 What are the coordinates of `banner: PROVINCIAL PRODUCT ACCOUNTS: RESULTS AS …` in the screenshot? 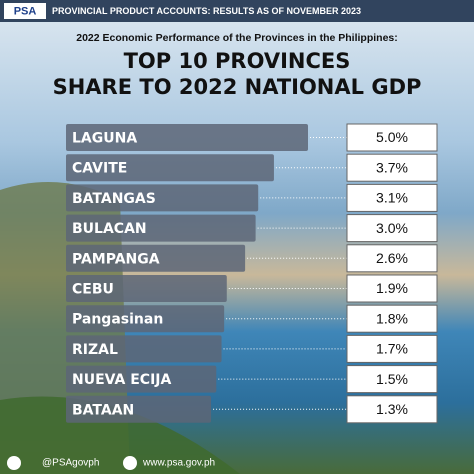 It's located at (206, 11).